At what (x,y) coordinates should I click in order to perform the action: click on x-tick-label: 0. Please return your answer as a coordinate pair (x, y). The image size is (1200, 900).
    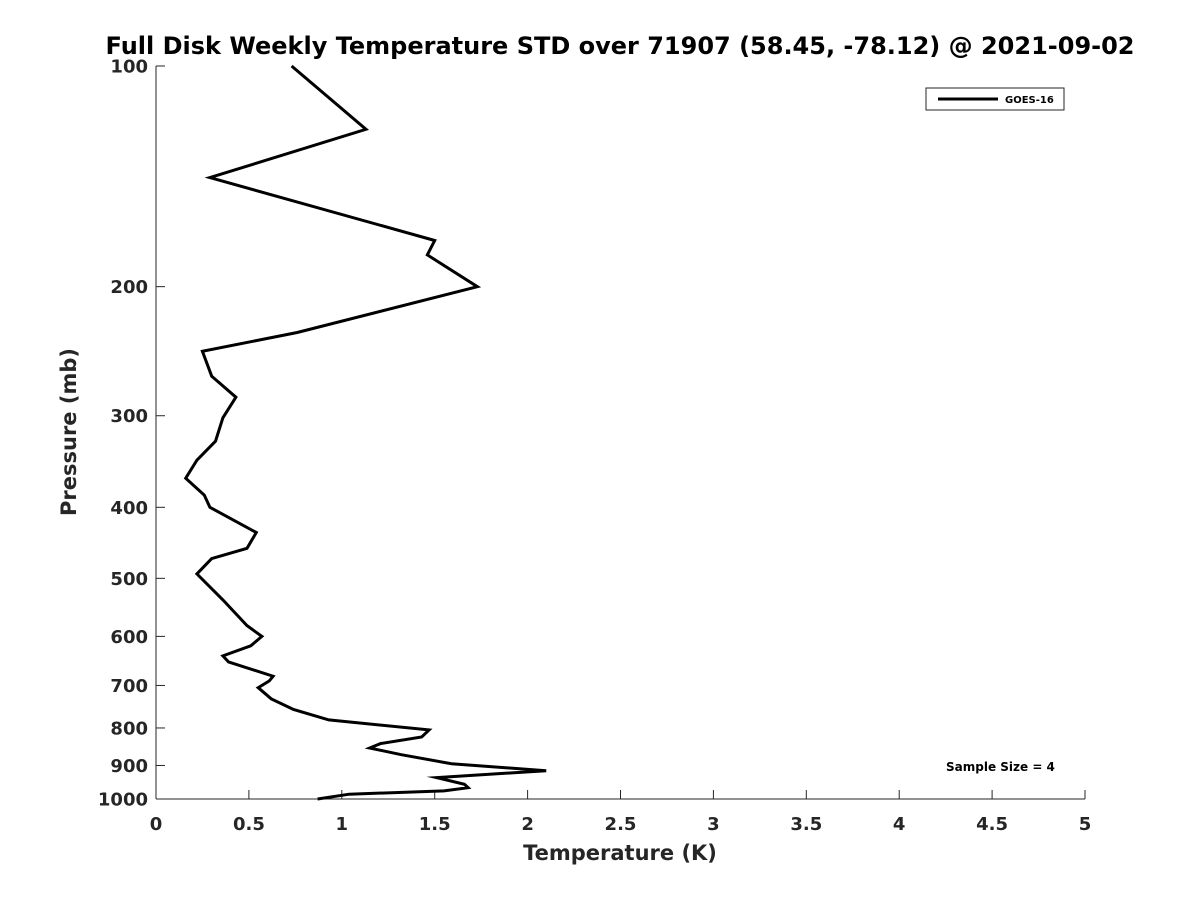
    Looking at the image, I should click on (156, 824).